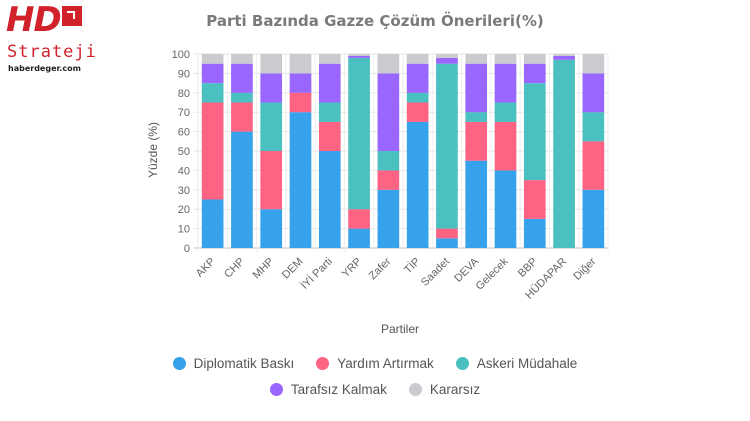 The width and height of the screenshot is (750, 421). Describe the element at coordinates (187, 249) in the screenshot. I see `y-tick-label: 0` at that location.